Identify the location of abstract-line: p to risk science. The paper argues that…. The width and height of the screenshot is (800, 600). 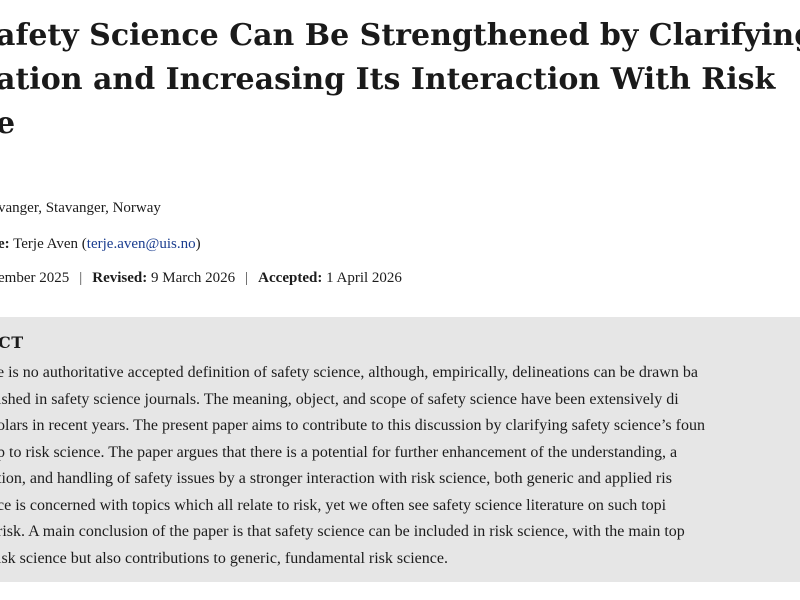
(339, 452).